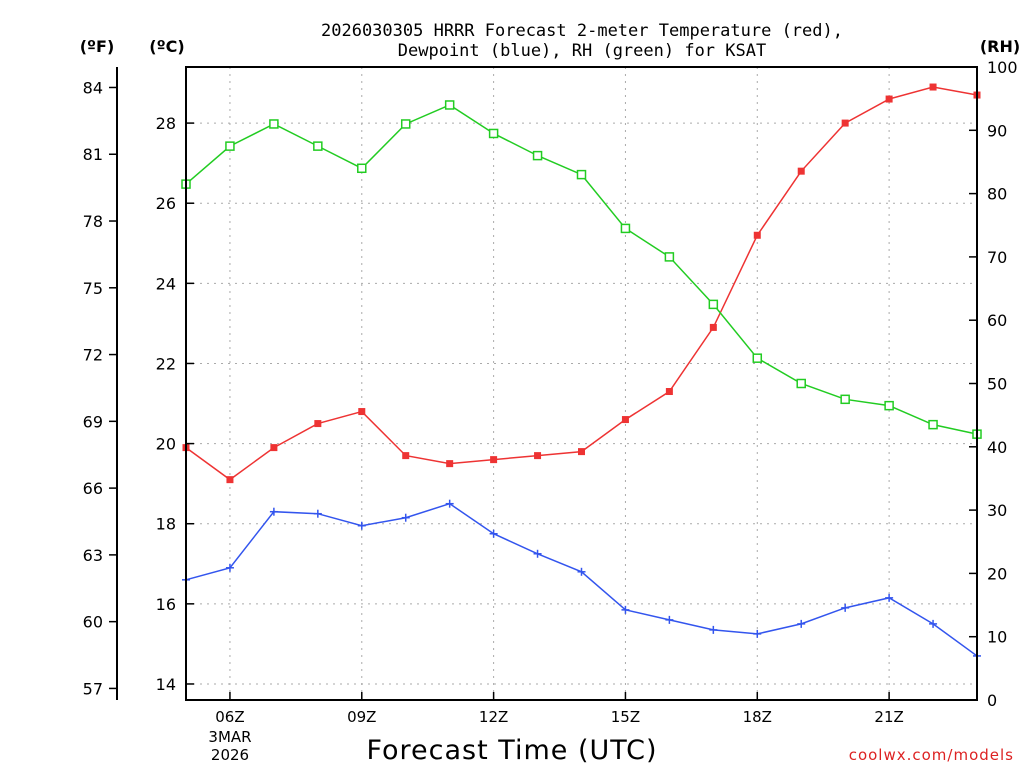 The width and height of the screenshot is (1024, 768). I want to click on x-tick-label: 12Z, so click(493, 717).